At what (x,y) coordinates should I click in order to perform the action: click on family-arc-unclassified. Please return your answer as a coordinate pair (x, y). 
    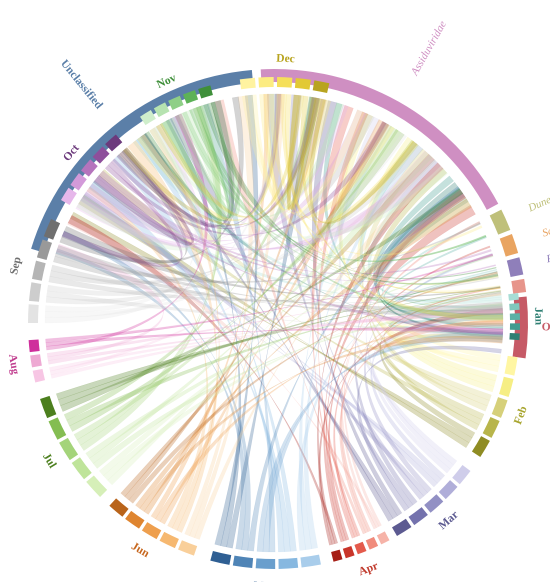
    Looking at the image, I should click on (142, 161).